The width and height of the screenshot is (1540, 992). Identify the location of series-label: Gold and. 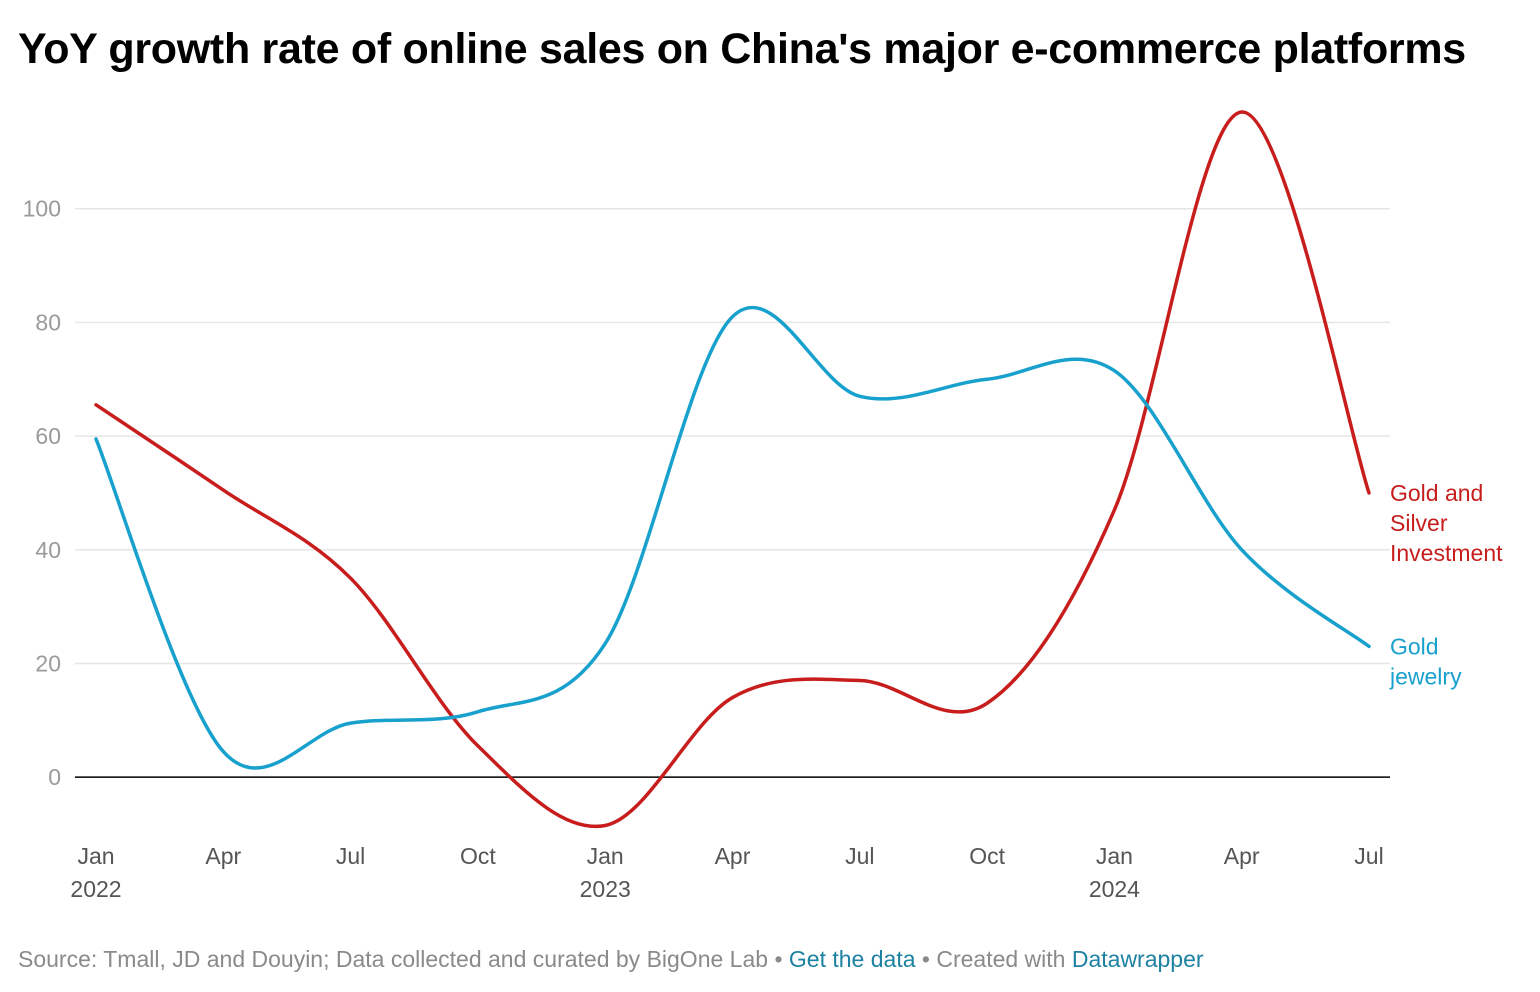
(1436, 493).